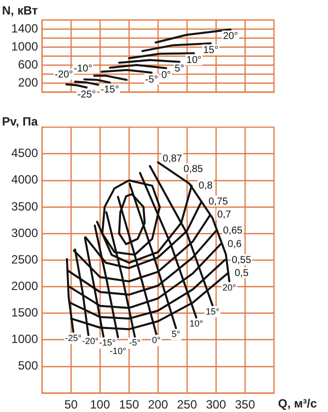 The width and height of the screenshot is (328, 412). What do you see at coordinates (28, 365) in the screenshot?
I see `y-tick-label: 500` at bounding box center [28, 365].